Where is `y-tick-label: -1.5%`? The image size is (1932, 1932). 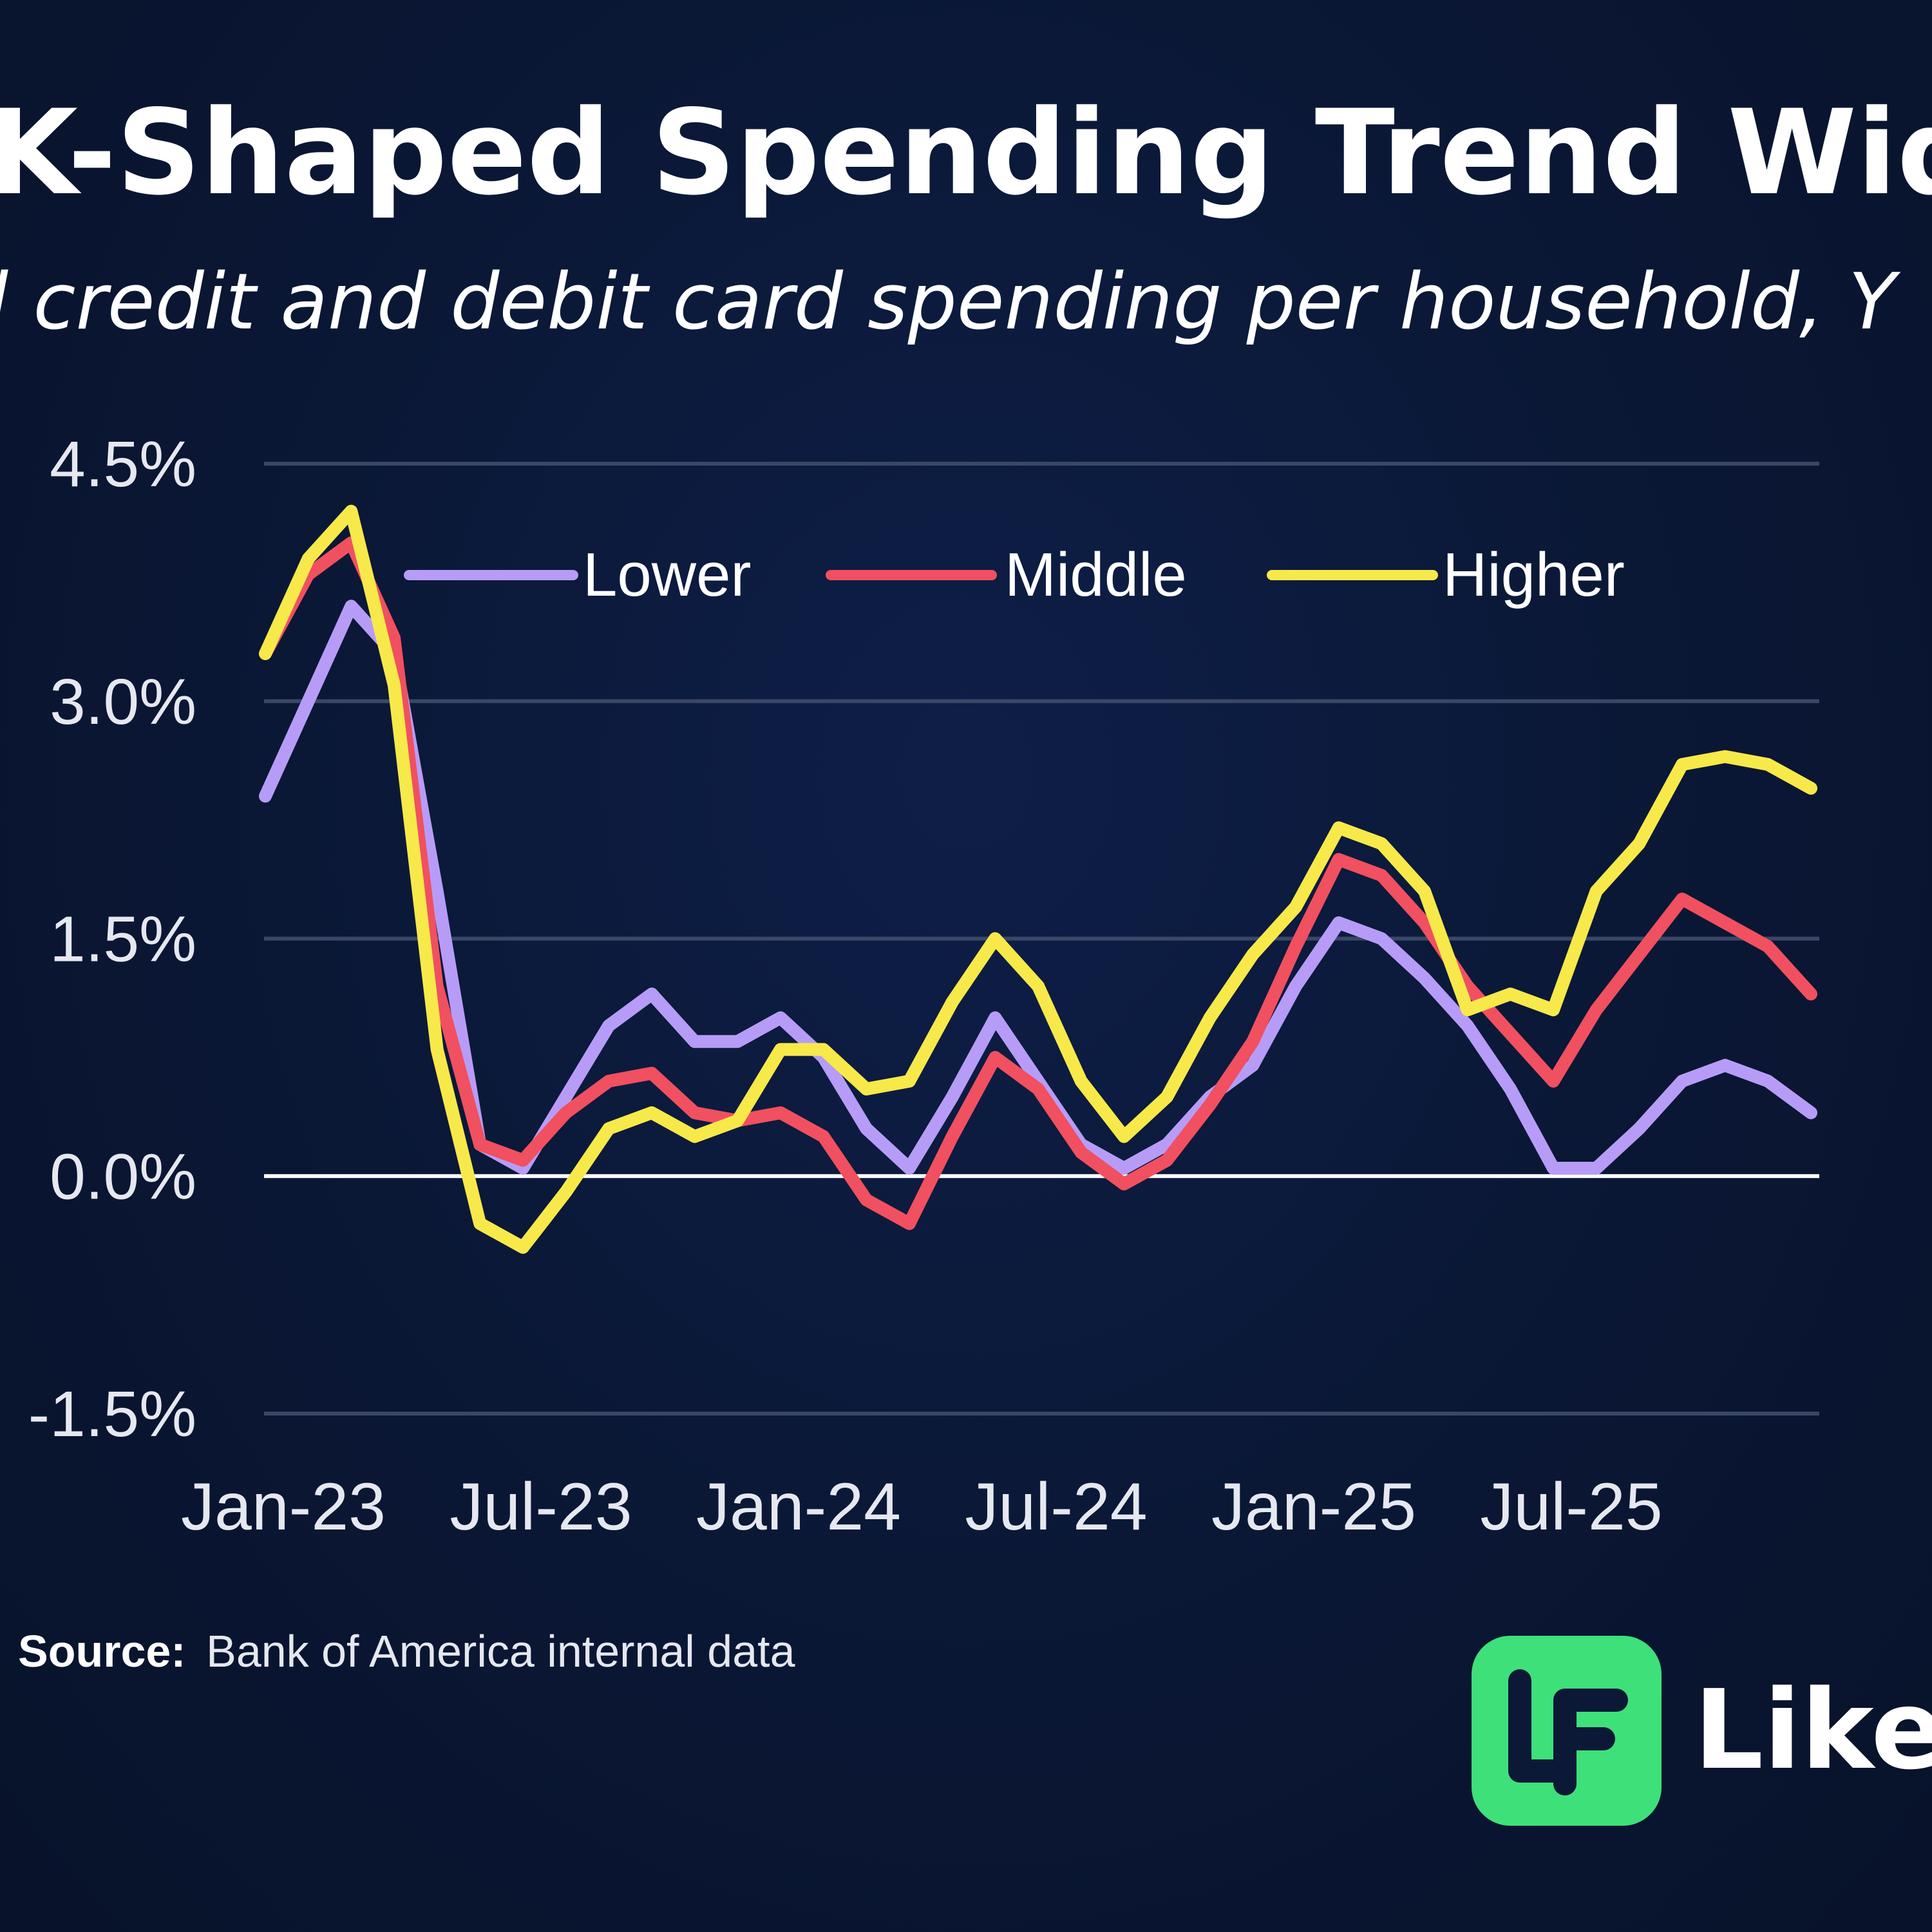 y-tick-label: -1.5% is located at coordinates (112, 1414).